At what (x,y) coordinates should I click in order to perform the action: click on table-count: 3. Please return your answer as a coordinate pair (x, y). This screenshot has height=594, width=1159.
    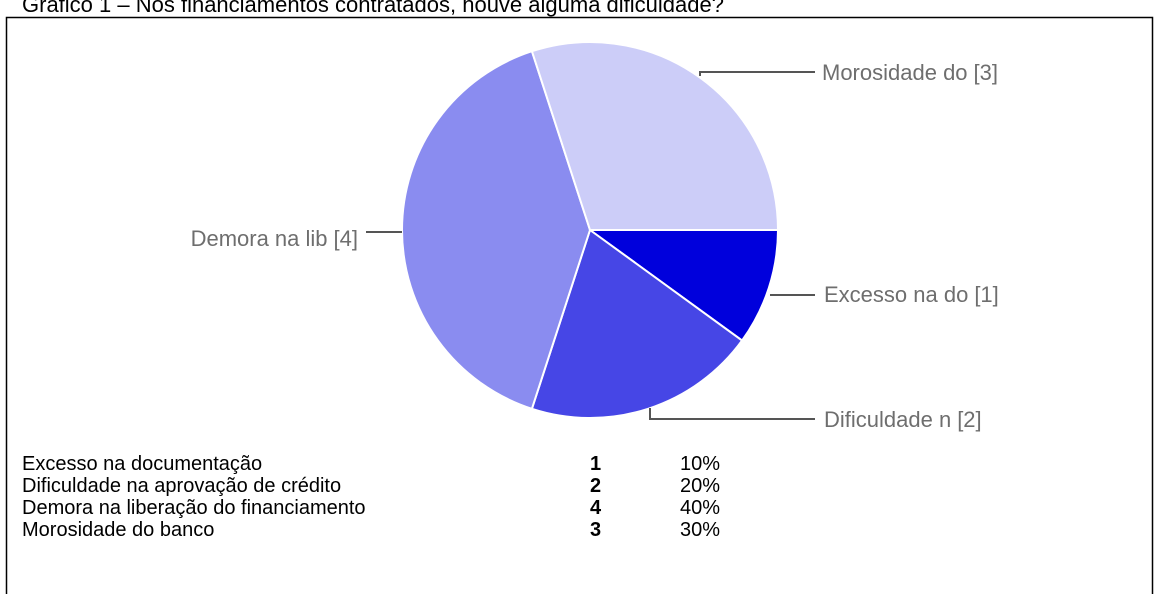
    Looking at the image, I should click on (595, 530).